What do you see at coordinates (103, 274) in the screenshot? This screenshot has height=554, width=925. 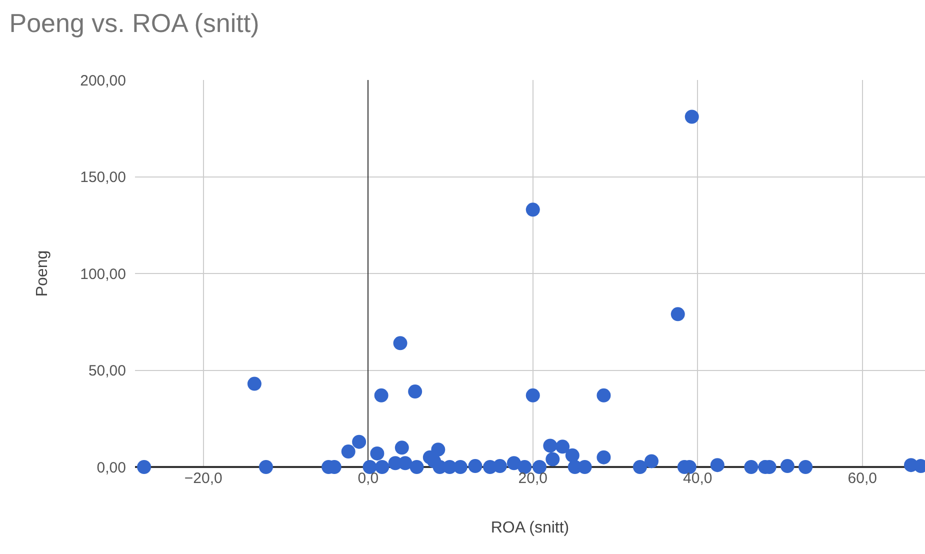 I see `y-tick-label: 100,00` at bounding box center [103, 274].